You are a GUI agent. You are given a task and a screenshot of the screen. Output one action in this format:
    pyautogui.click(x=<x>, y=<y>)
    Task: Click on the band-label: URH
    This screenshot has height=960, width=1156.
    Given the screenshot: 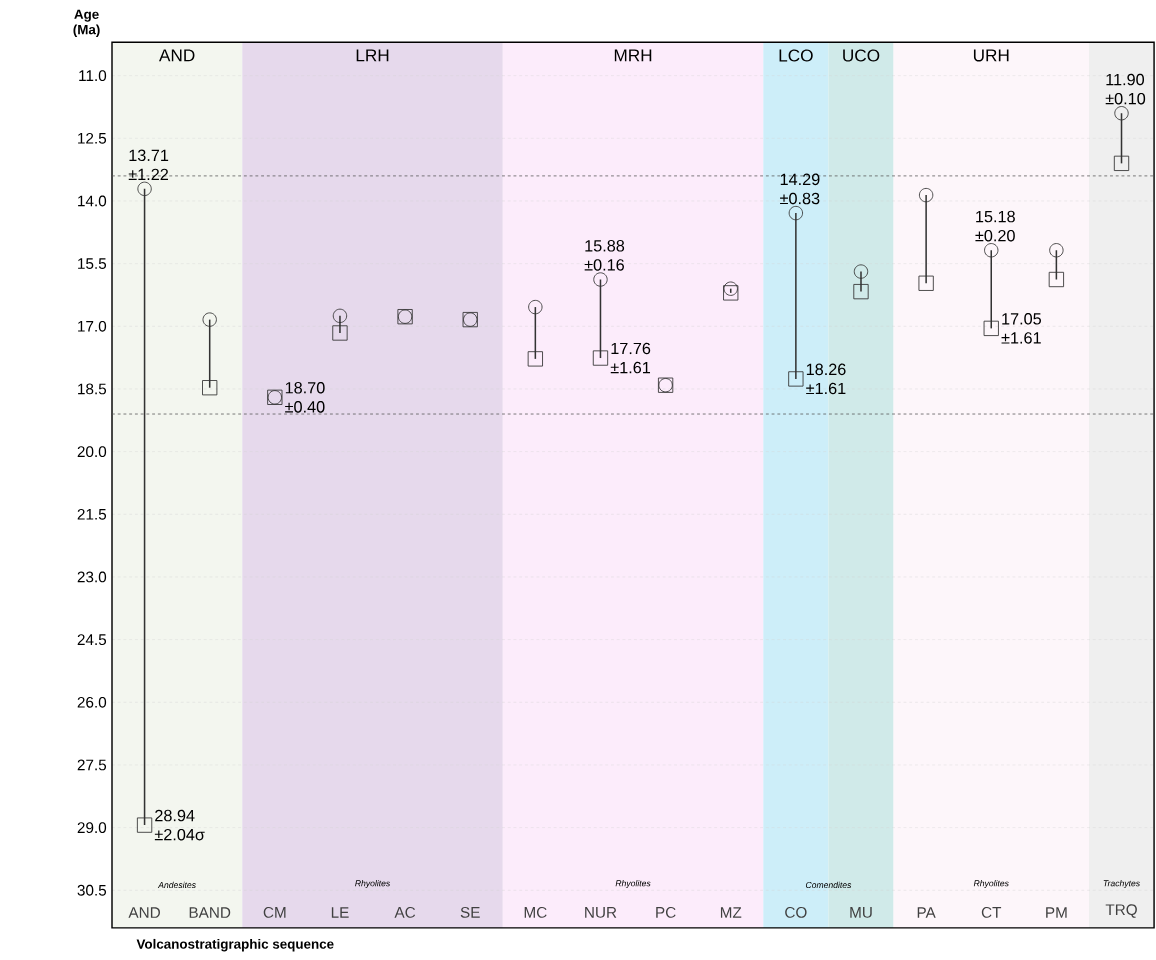 What is the action you would take?
    pyautogui.click(x=991, y=55)
    